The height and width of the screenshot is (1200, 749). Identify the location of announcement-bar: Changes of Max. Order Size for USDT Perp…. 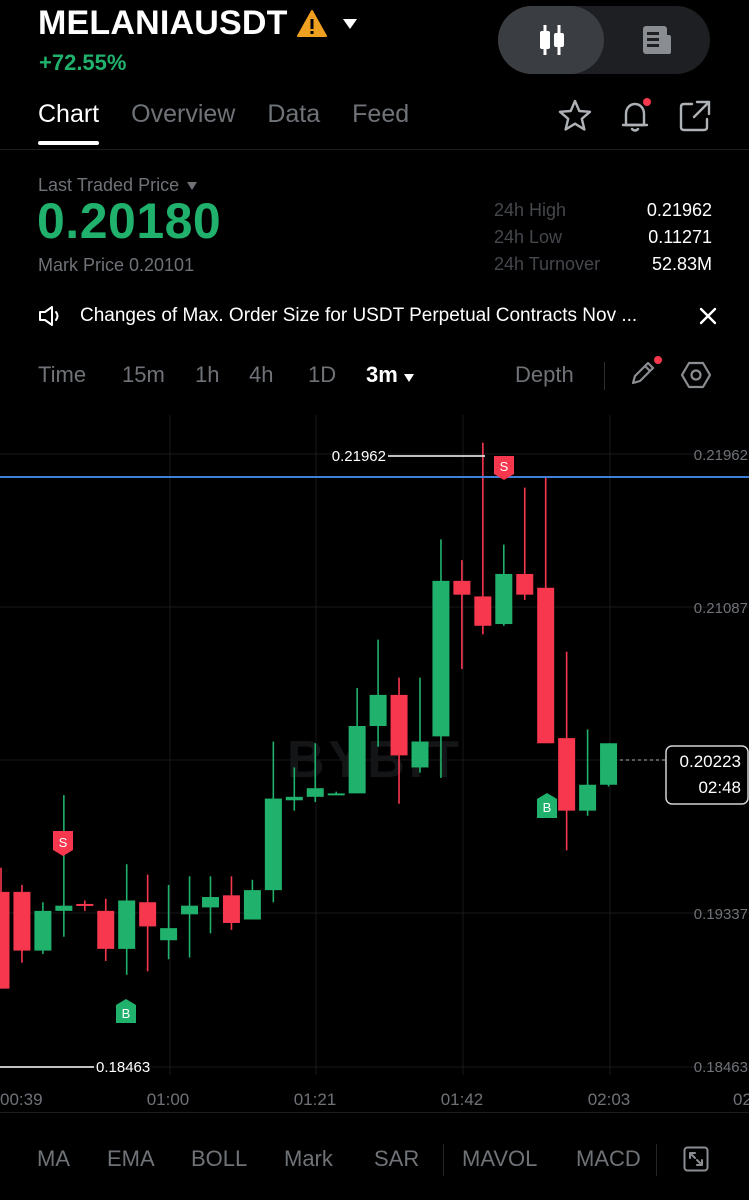
(378, 316).